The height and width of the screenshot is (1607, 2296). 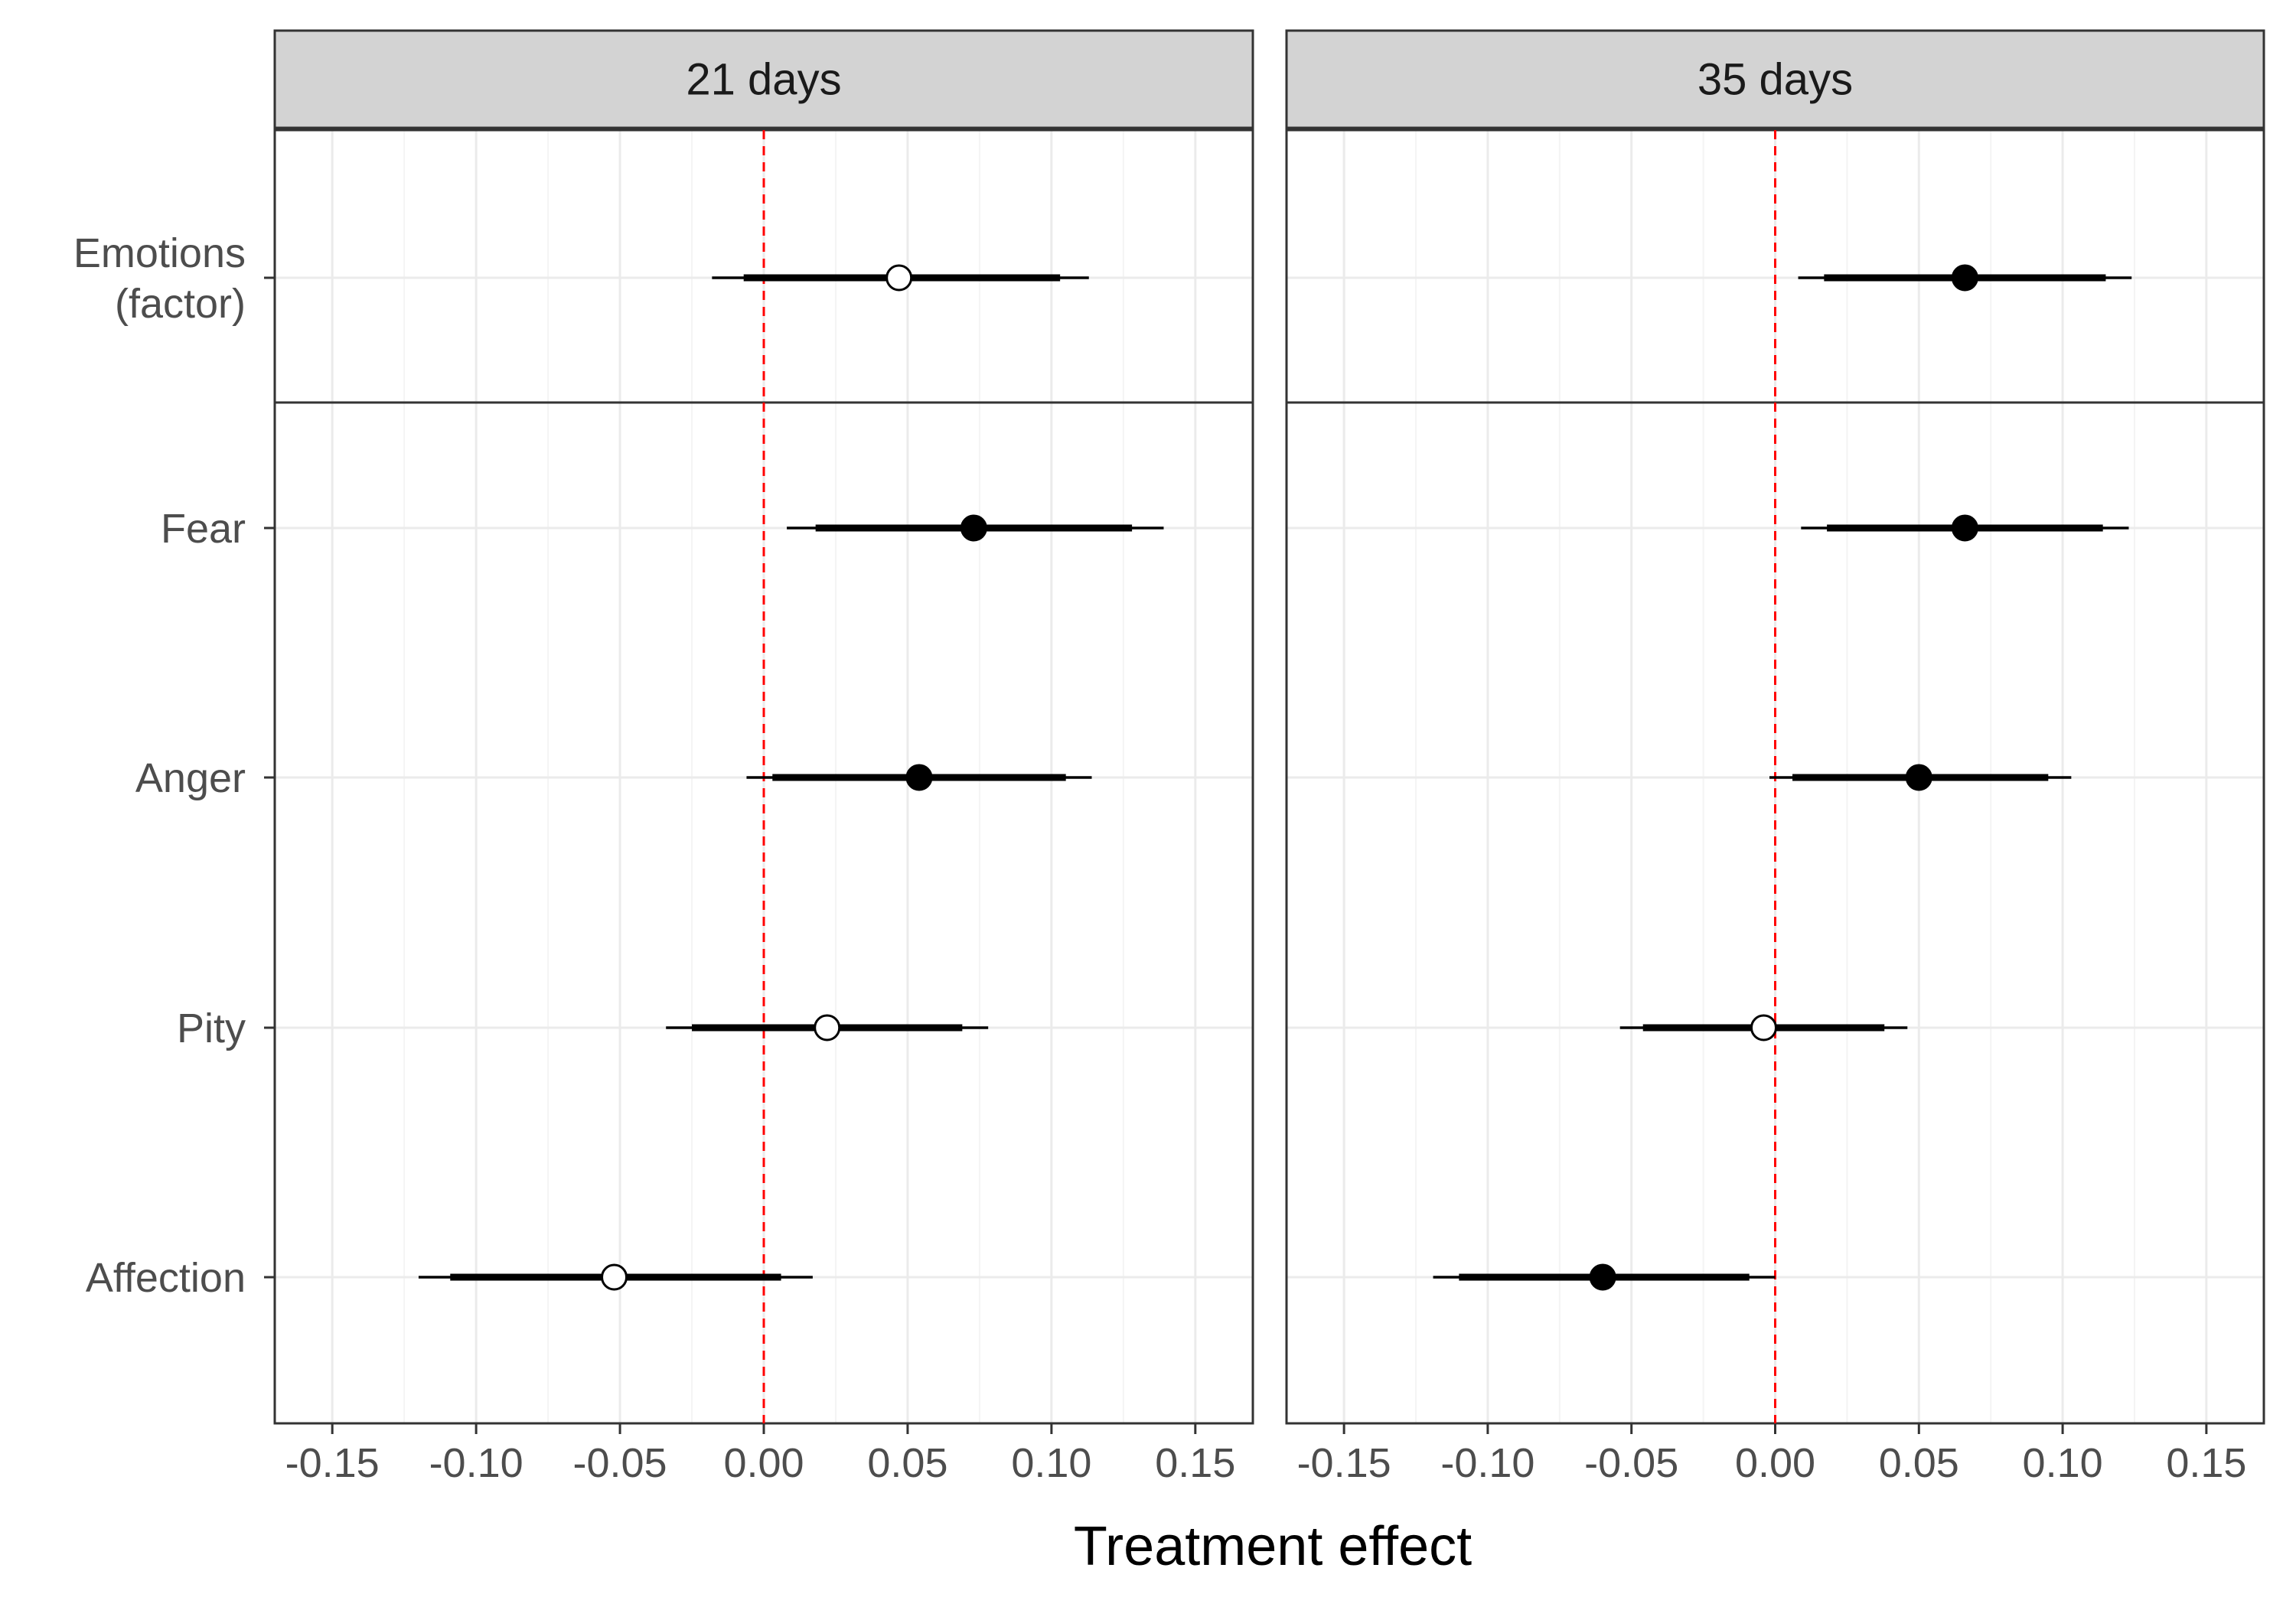 What do you see at coordinates (159, 278) in the screenshot?
I see `y-tick-label: Emotions (factor)` at bounding box center [159, 278].